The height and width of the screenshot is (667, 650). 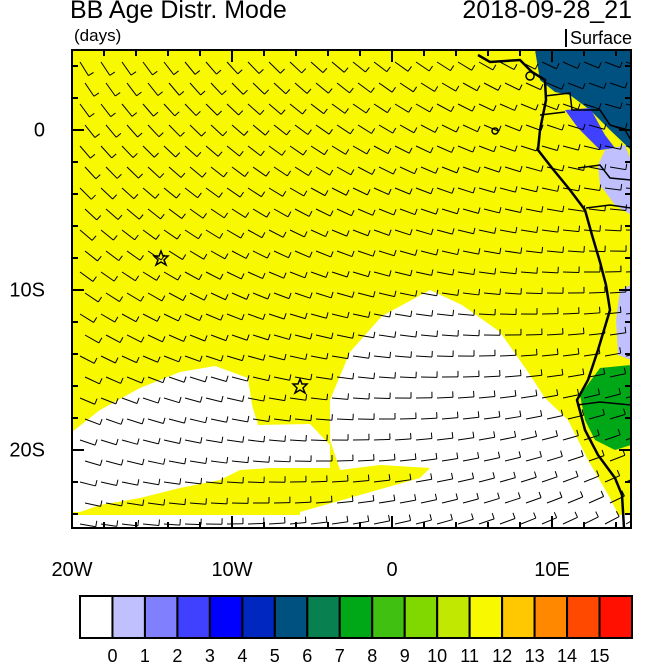 I want to click on star-marker, so click(x=300, y=385).